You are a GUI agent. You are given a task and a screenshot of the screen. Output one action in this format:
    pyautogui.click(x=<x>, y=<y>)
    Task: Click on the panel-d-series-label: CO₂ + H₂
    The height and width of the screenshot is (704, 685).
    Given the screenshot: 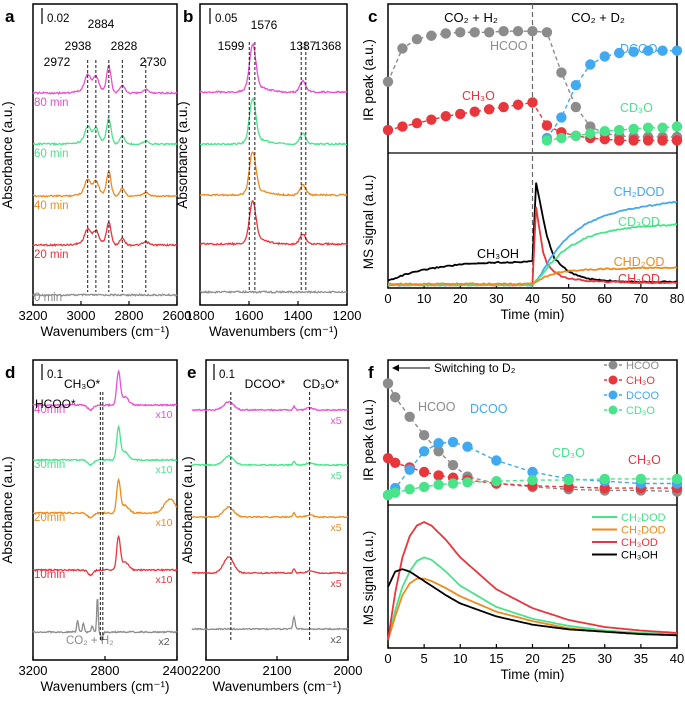 What is the action you would take?
    pyautogui.click(x=90, y=641)
    